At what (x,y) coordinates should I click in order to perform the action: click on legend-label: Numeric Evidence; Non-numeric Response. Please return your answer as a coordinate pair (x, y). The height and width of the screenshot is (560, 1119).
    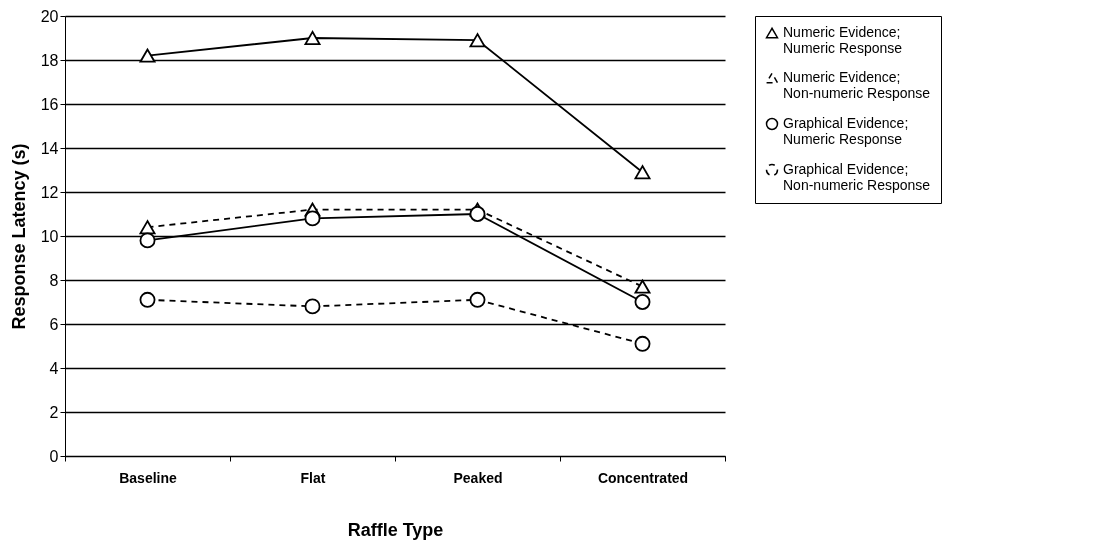
    Looking at the image, I should click on (857, 85).